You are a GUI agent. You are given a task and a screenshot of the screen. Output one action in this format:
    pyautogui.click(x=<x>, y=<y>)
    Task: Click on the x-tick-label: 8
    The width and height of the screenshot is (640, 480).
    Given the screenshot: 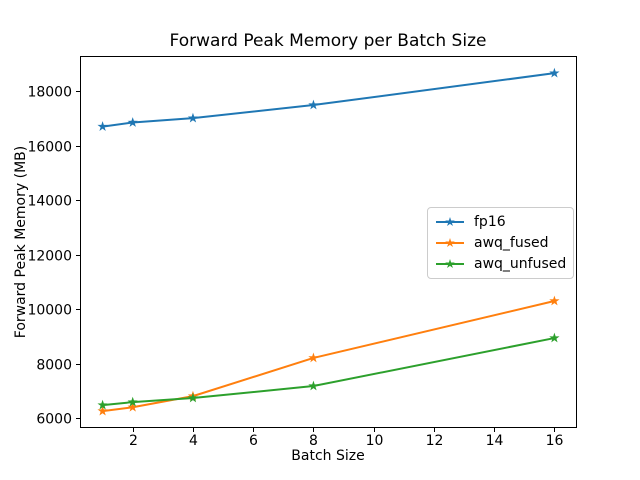 What is the action you would take?
    pyautogui.click(x=313, y=441)
    